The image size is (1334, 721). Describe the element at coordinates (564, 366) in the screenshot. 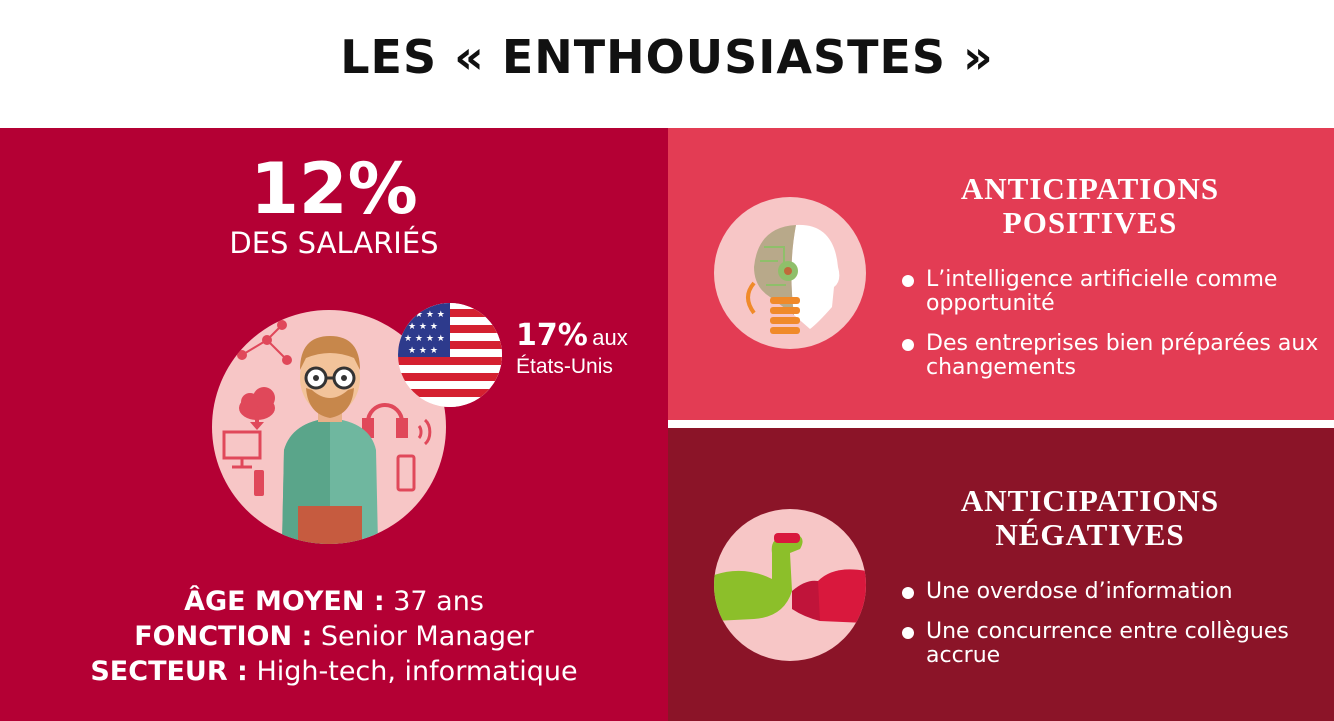

I see `us-stat-country: États-Unis` at that location.